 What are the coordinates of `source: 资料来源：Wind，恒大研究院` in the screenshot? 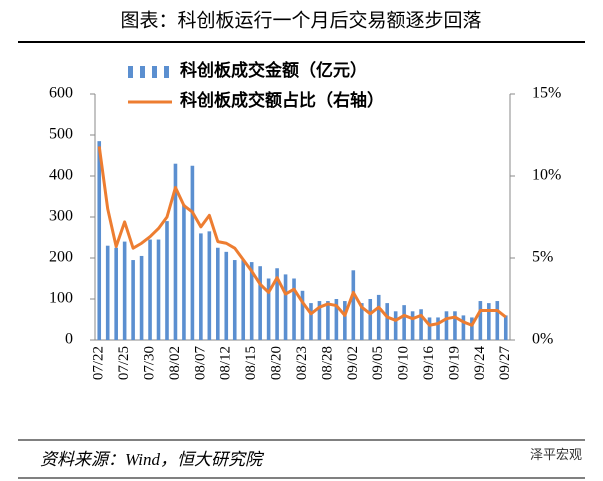 It's located at (152, 459).